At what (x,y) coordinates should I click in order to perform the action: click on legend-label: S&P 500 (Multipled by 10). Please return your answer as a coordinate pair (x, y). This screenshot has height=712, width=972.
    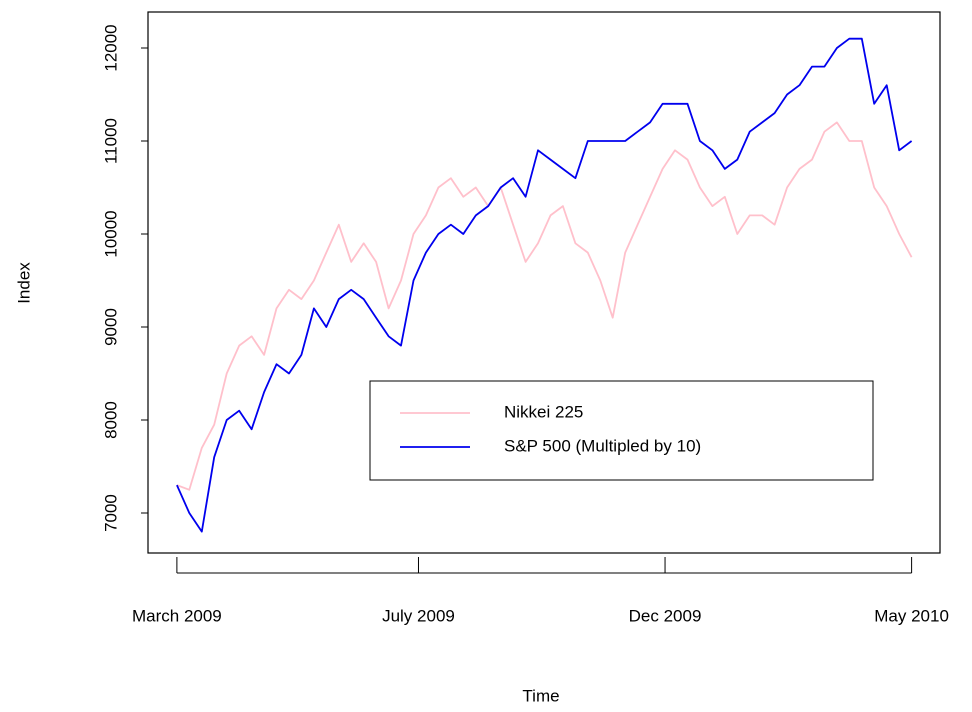
    Looking at the image, I should click on (602, 445).